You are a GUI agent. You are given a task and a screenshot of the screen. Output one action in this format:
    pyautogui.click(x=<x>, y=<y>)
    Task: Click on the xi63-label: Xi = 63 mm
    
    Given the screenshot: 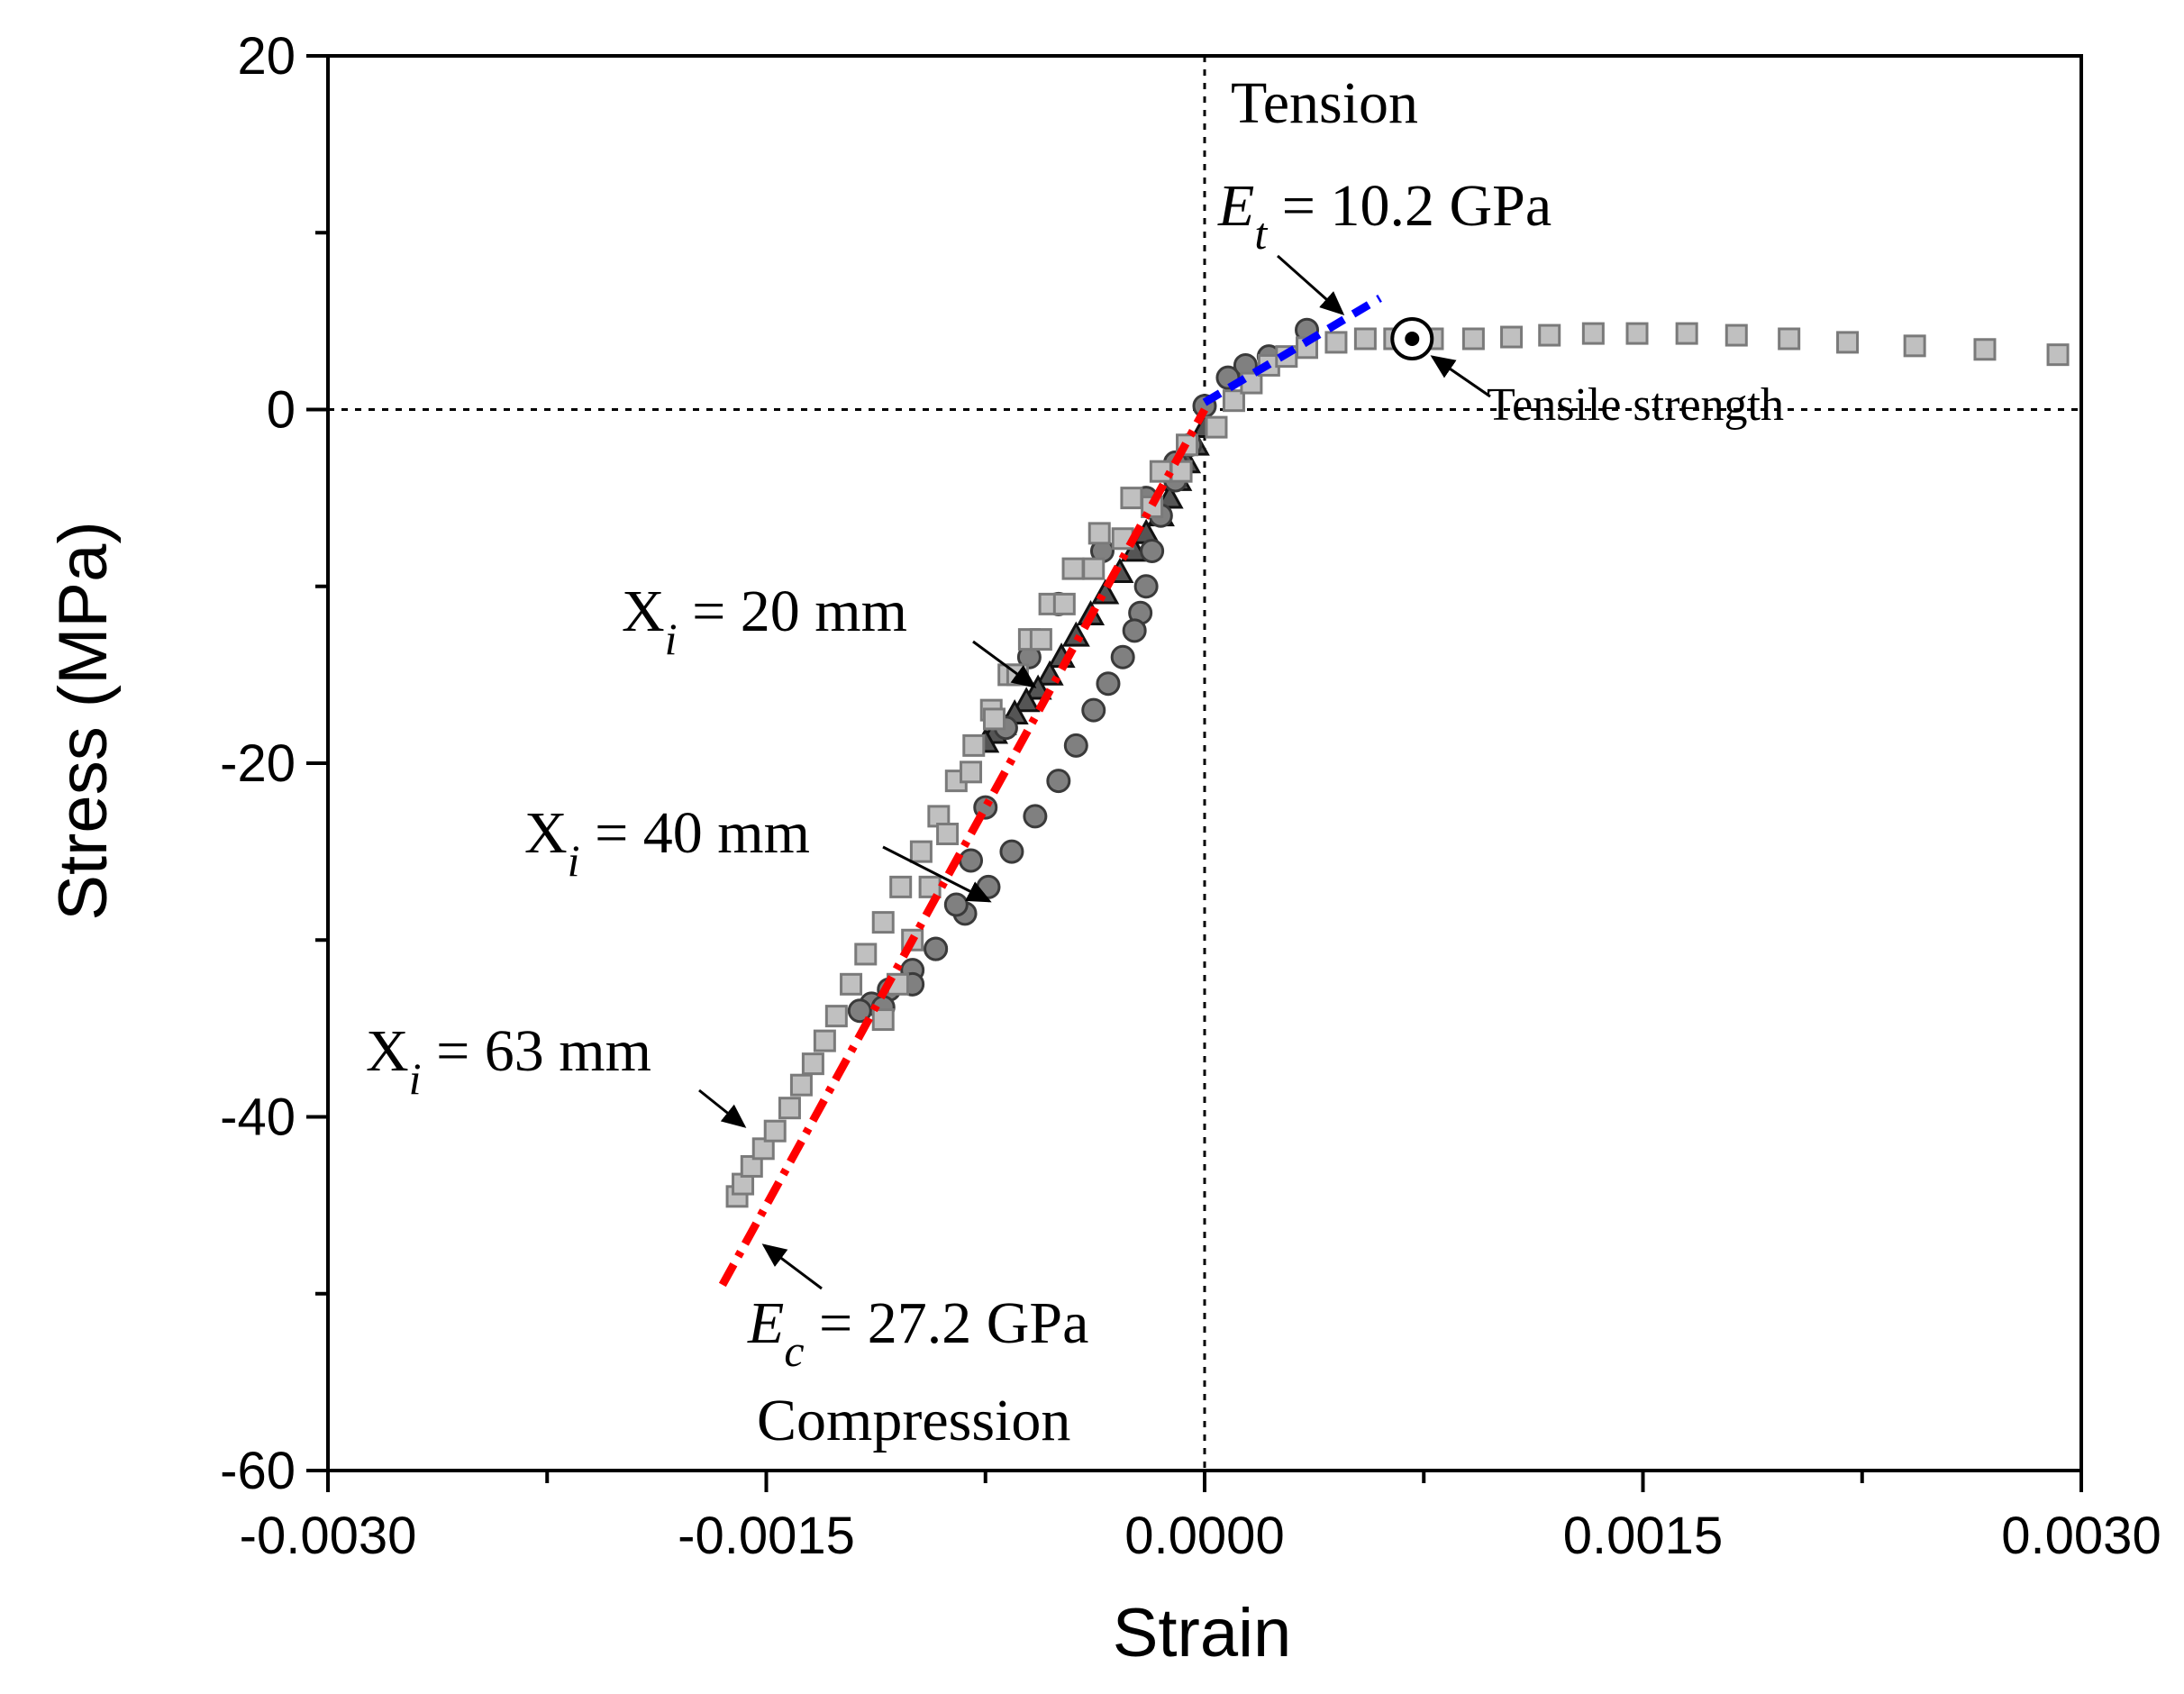 What is the action you would take?
    pyautogui.click(x=509, y=1061)
    